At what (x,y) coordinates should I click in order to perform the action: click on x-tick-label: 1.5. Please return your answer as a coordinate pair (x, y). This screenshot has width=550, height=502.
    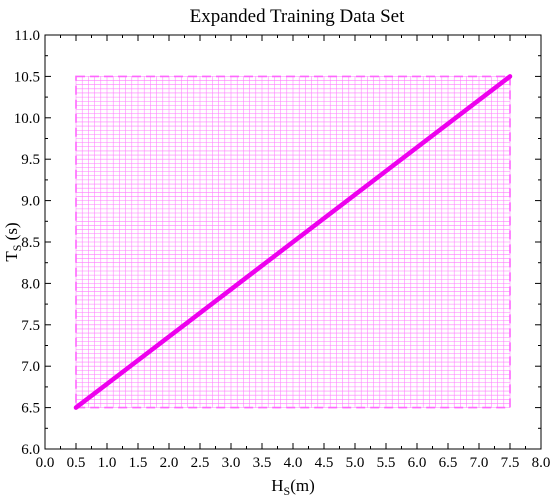
    Looking at the image, I should click on (138, 463).